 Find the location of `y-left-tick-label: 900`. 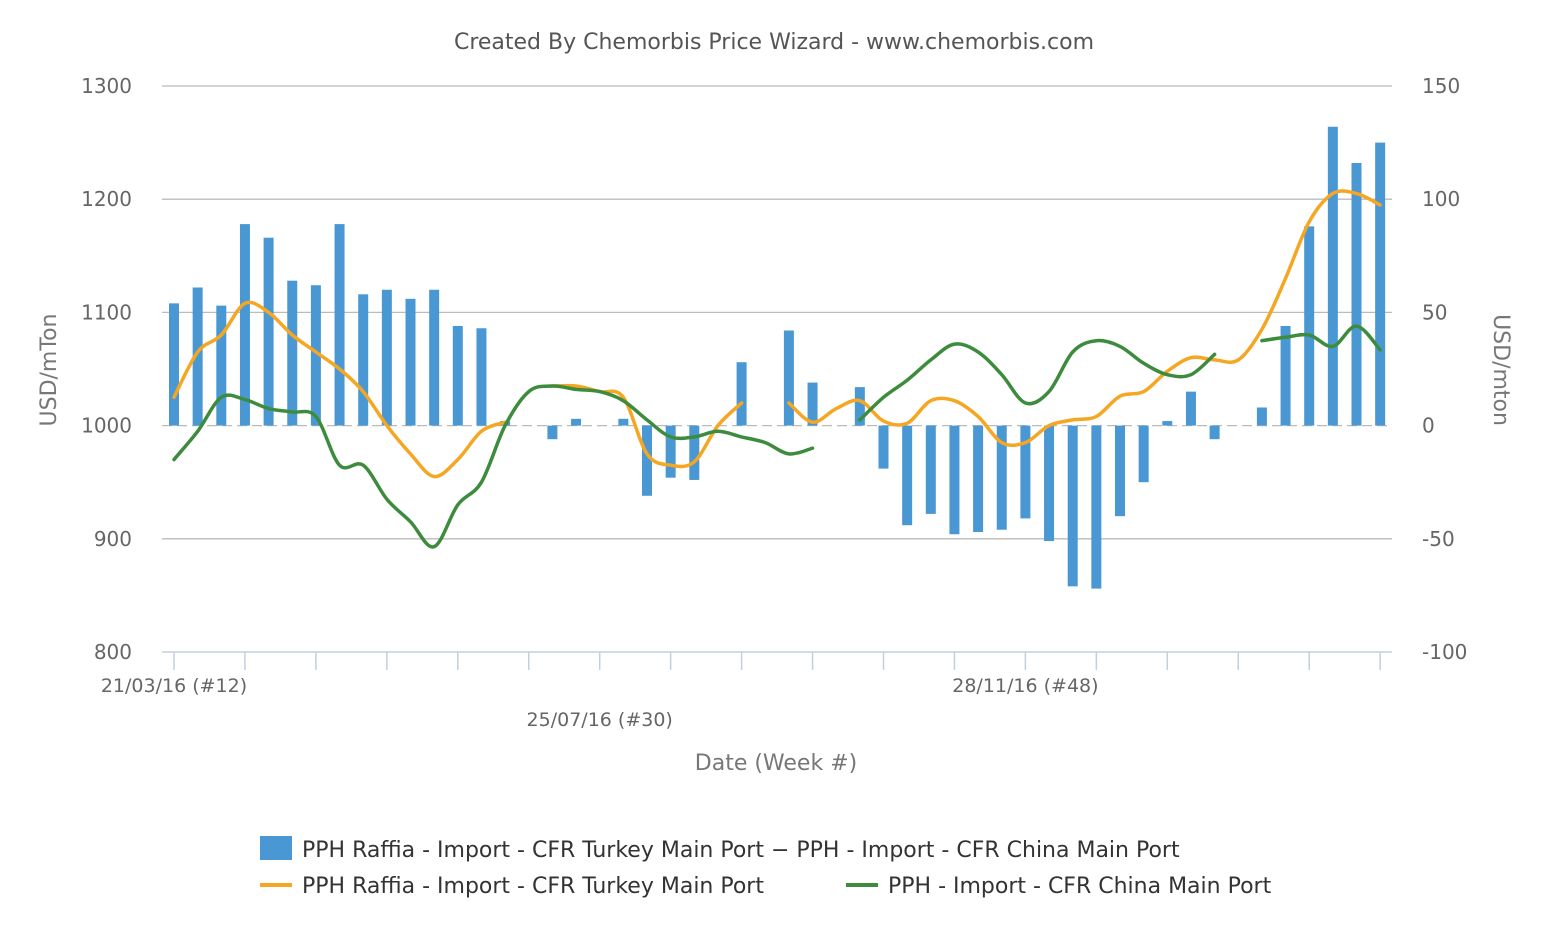

y-left-tick-label: 900 is located at coordinates (113, 539).